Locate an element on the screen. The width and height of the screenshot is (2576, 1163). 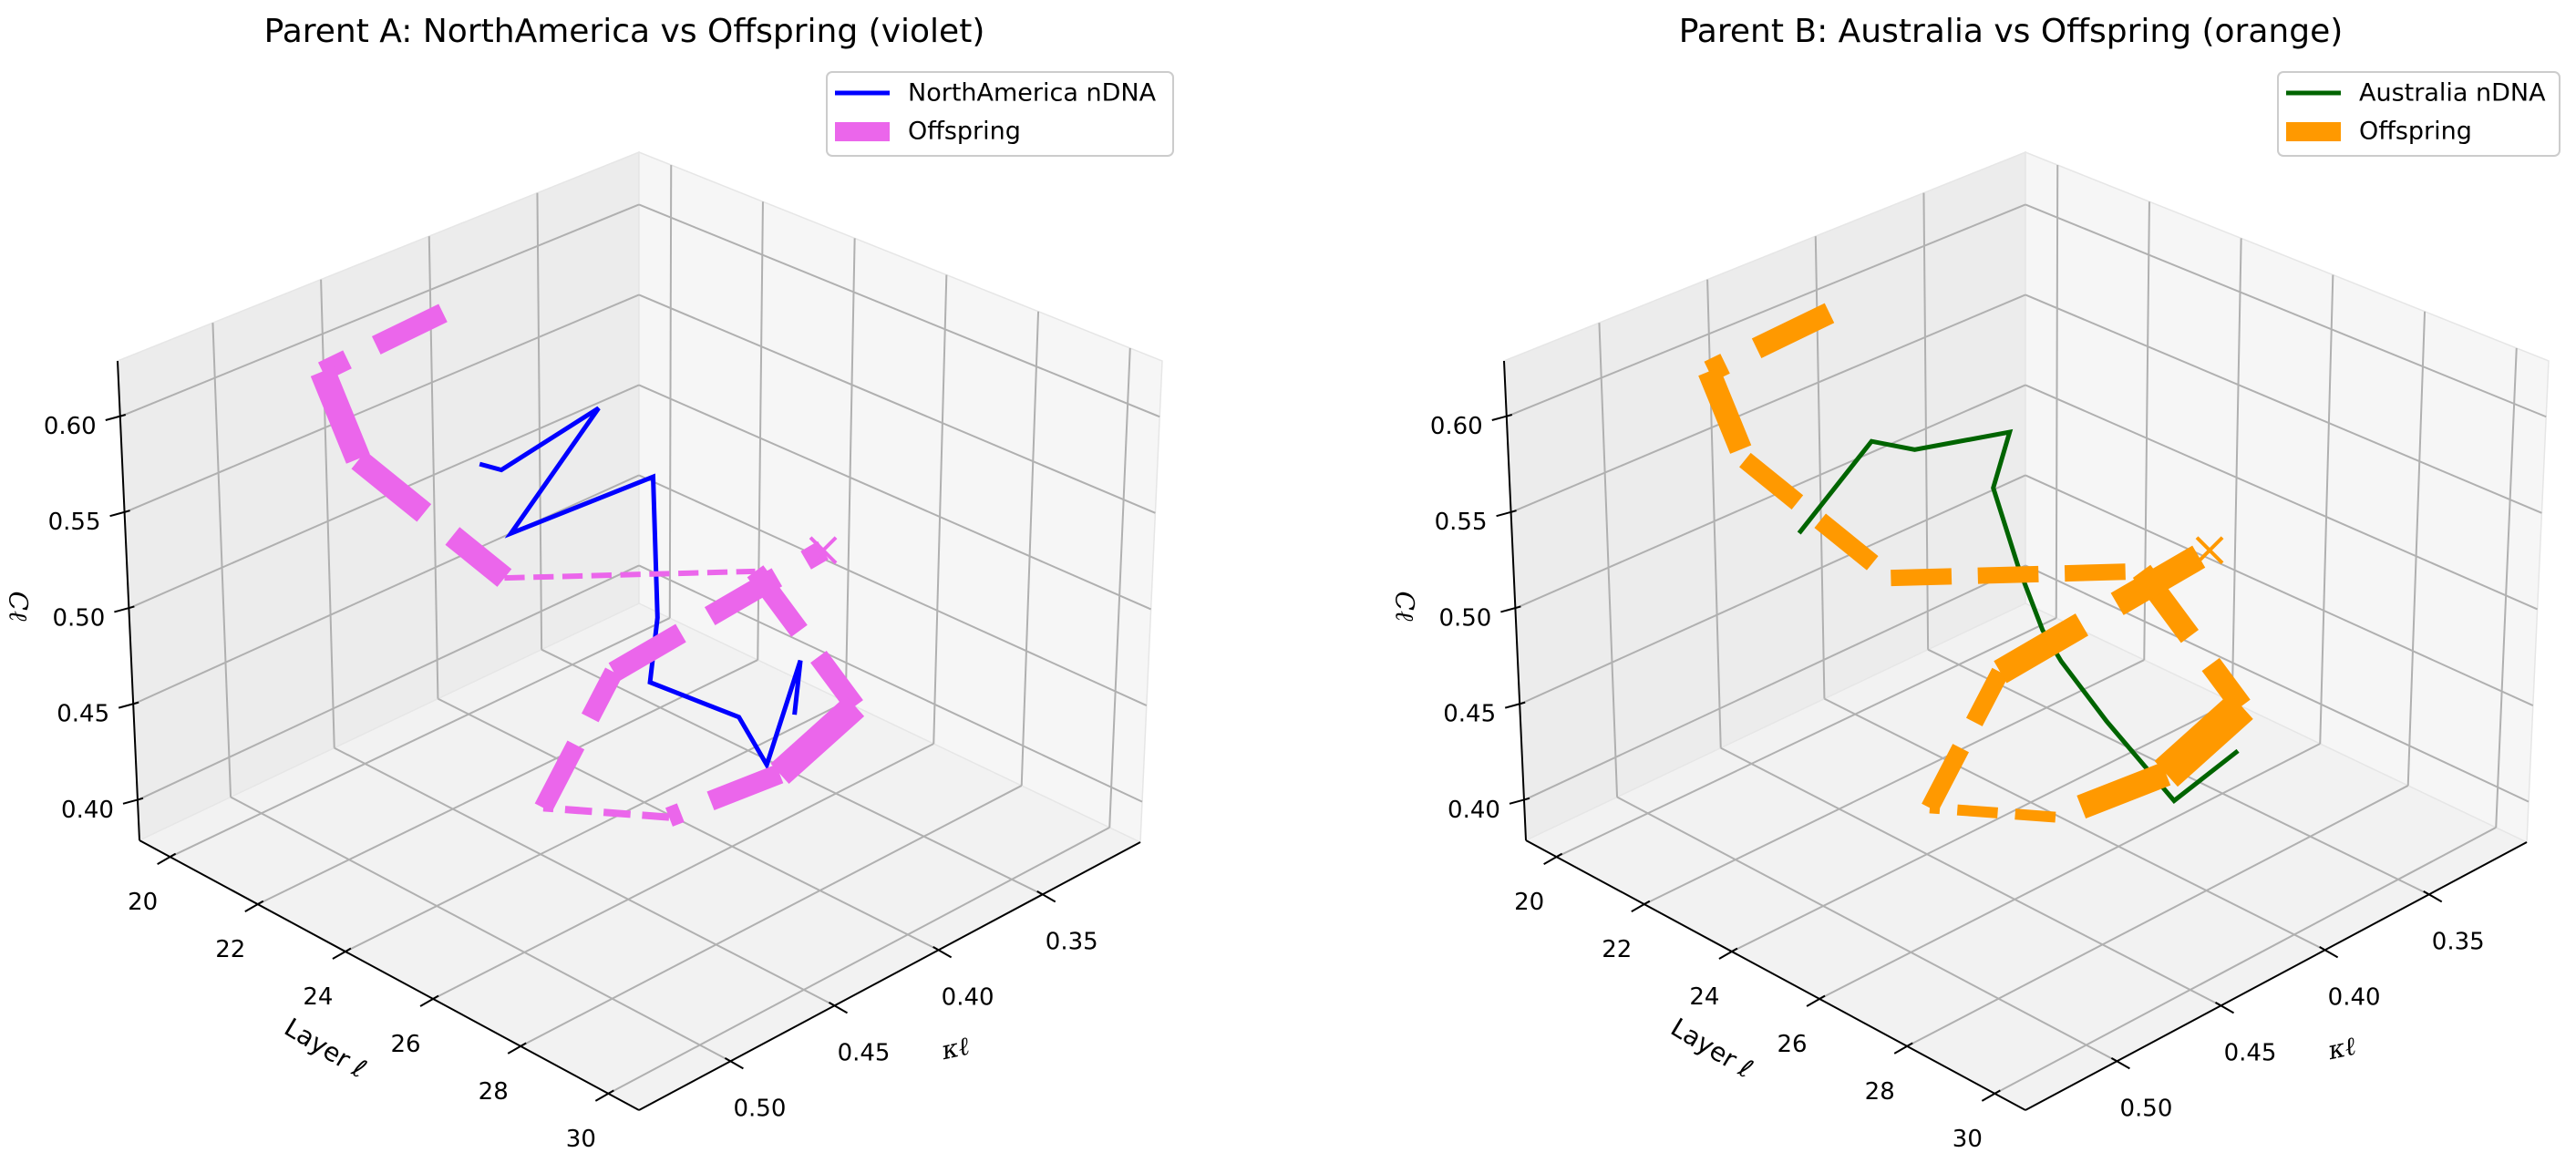
legend: Australia nDNA Offspring is located at coordinates (2419, 114).